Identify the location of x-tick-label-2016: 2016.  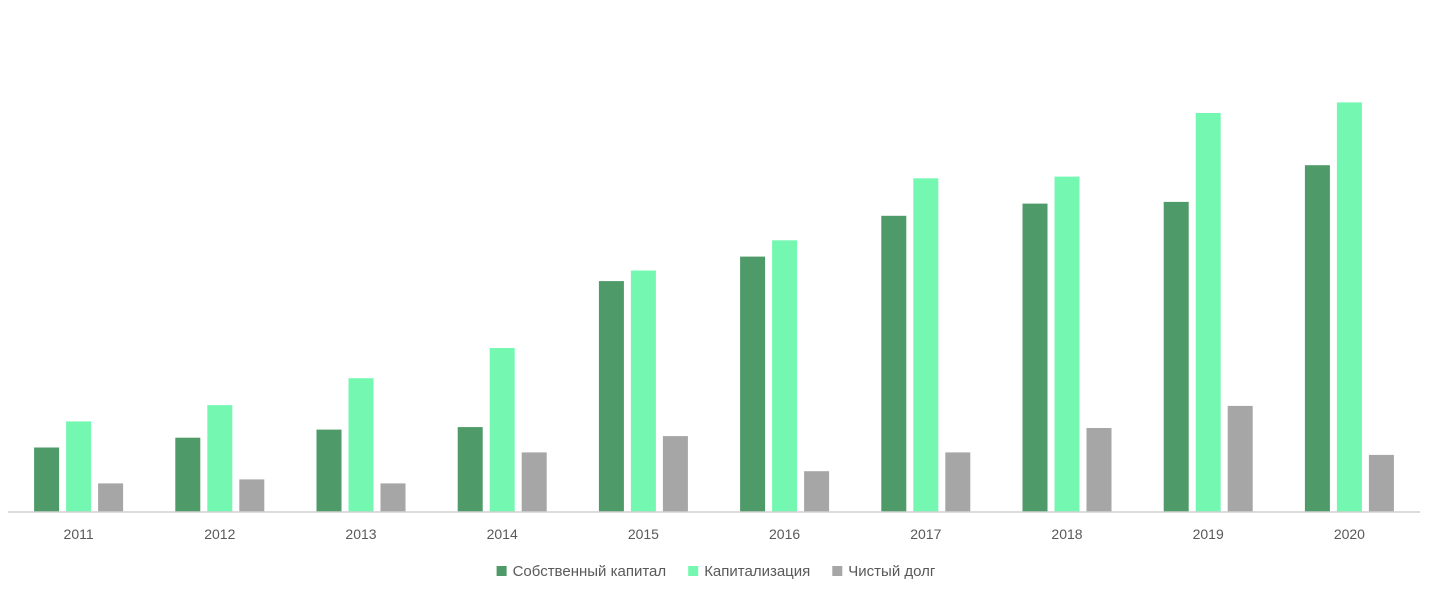
(784, 534).